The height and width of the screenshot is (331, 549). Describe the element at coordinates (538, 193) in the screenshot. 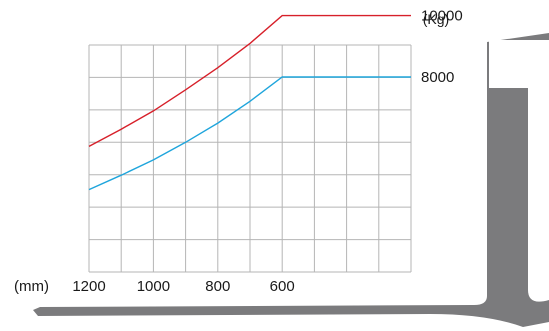

I see `fork-inner-gap` at that location.